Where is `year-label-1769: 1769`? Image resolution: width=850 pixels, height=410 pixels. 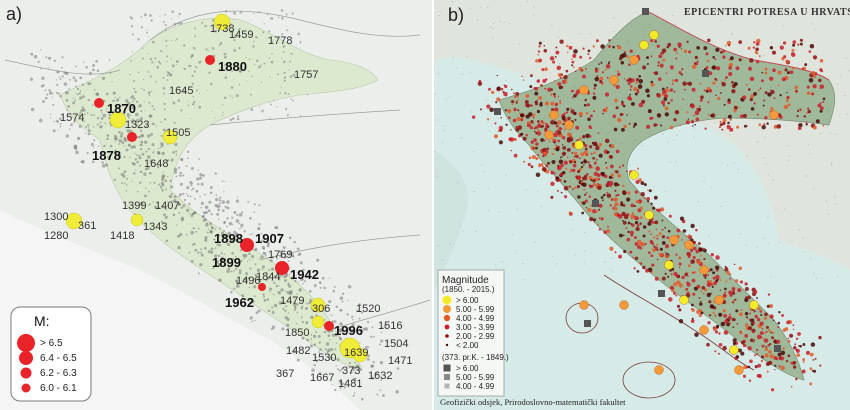 year-label-1769: 1769 is located at coordinates (280, 255).